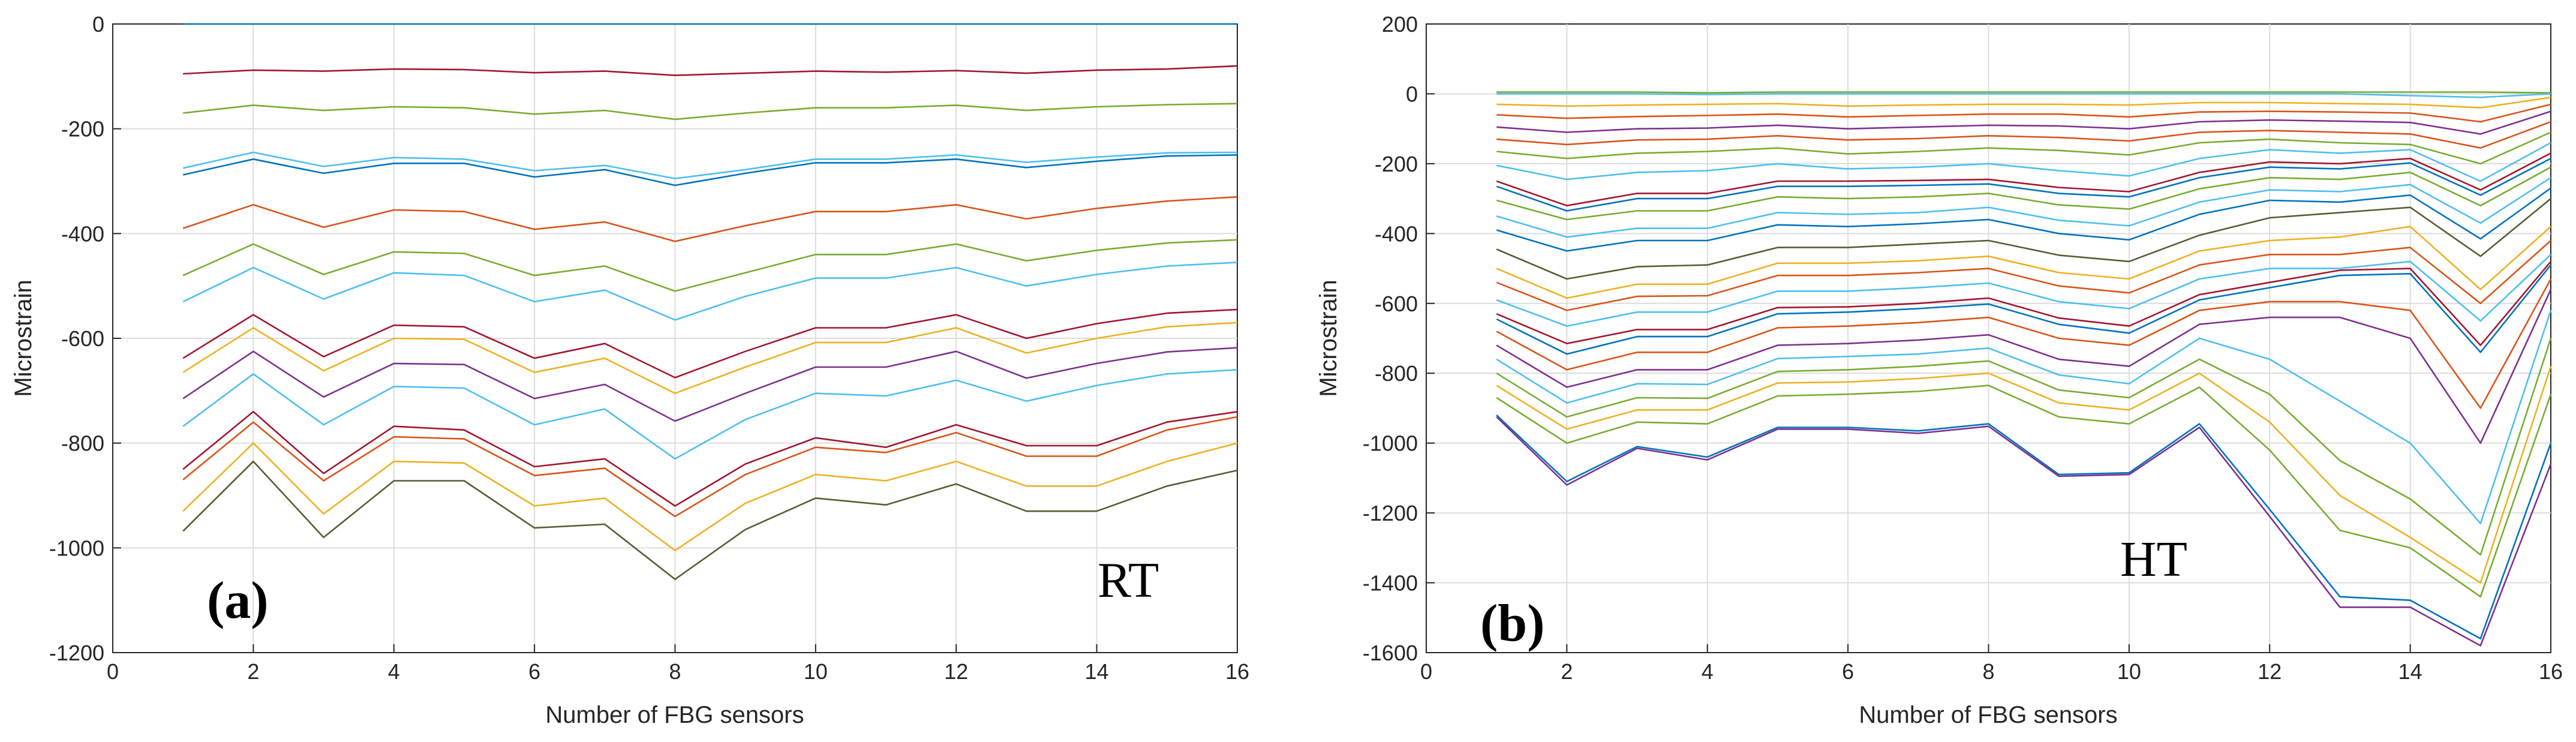 This screenshot has width=2576, height=742. Describe the element at coordinates (1988, 671) in the screenshot. I see `x-tick-label-b: 8` at that location.